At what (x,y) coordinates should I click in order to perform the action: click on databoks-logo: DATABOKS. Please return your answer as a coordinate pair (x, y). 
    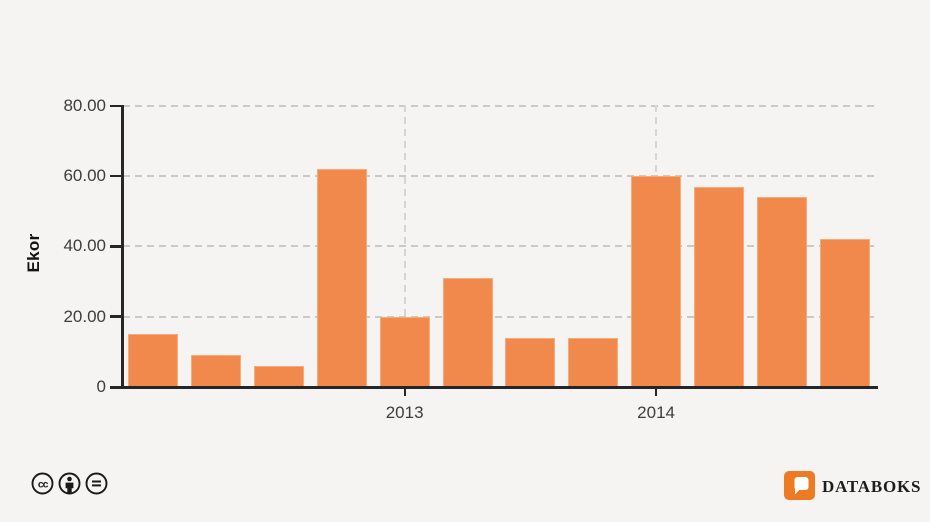
    Looking at the image, I should click on (852, 485).